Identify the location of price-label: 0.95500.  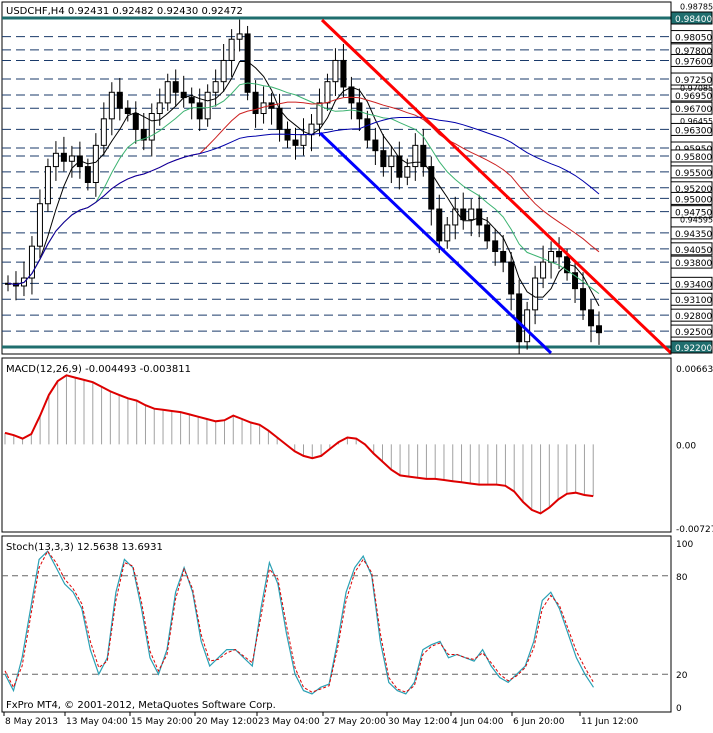
(693, 174).